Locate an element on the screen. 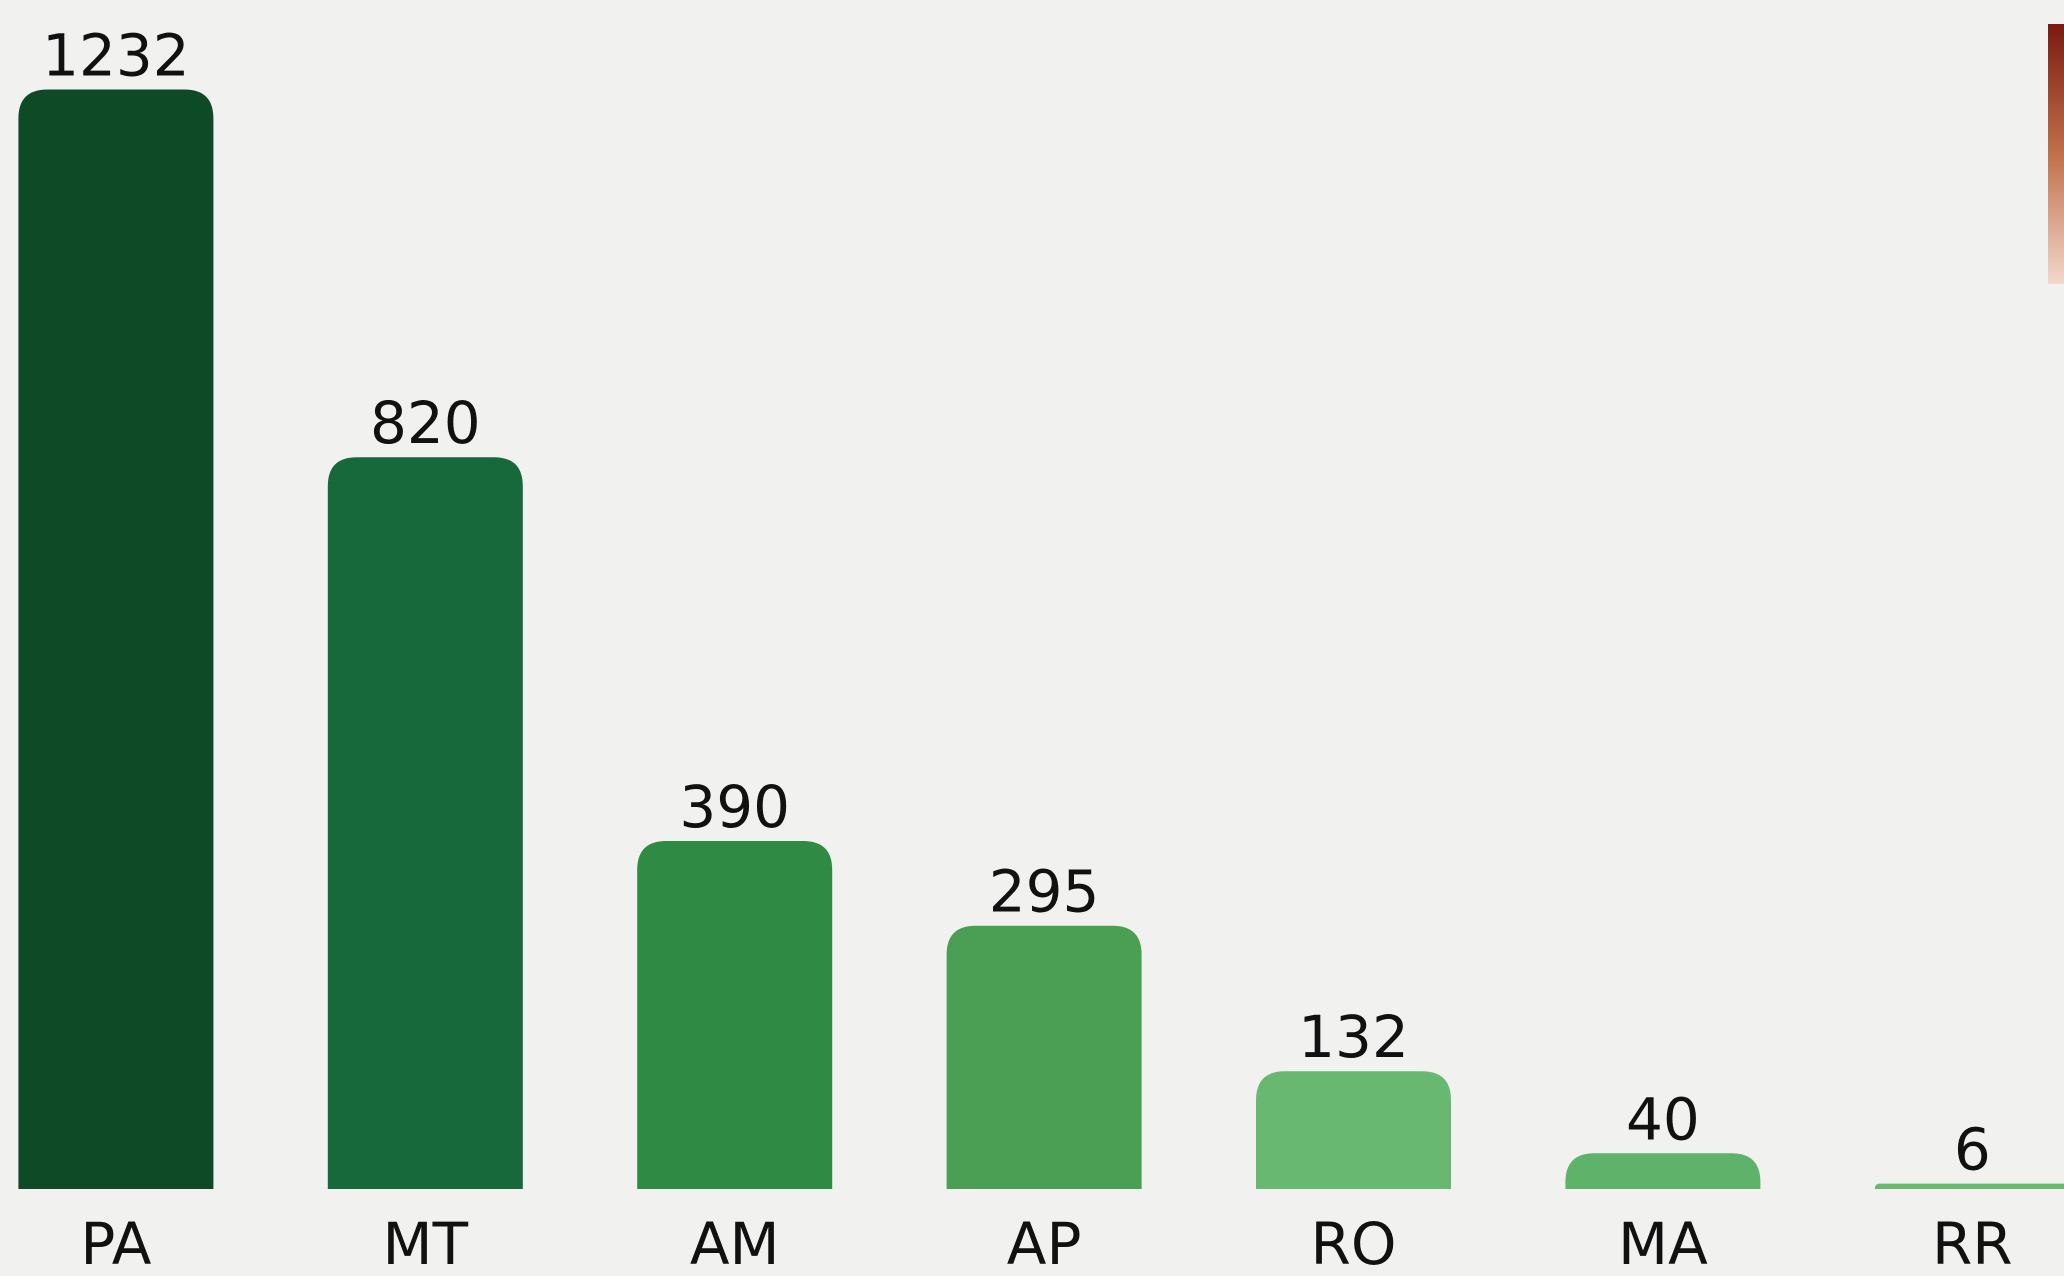 This screenshot has height=1276, width=2064. value-label: 6 is located at coordinates (1972, 1150).